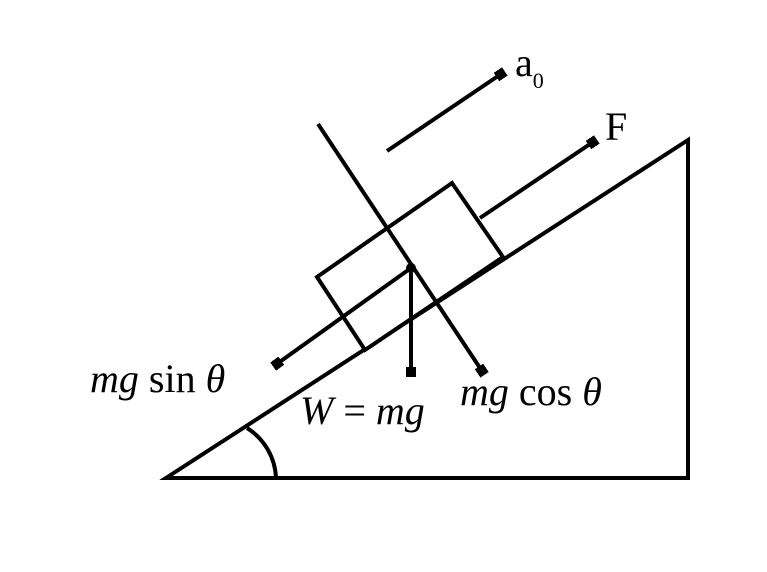 The width and height of the screenshot is (767, 572). What do you see at coordinates (157, 378) in the screenshot?
I see `mg-sin-theta-label: mg sin θ` at bounding box center [157, 378].